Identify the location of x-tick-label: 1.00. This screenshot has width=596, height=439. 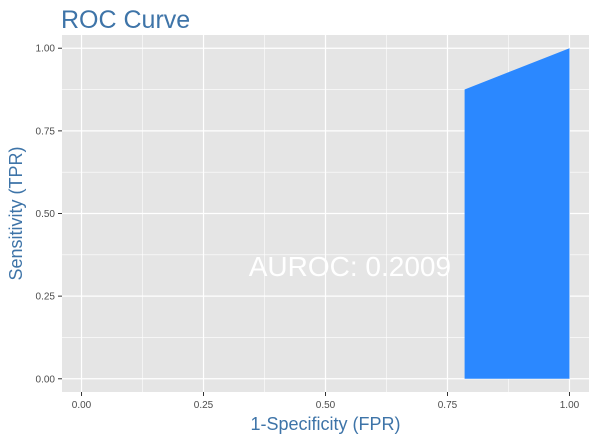
(570, 405).